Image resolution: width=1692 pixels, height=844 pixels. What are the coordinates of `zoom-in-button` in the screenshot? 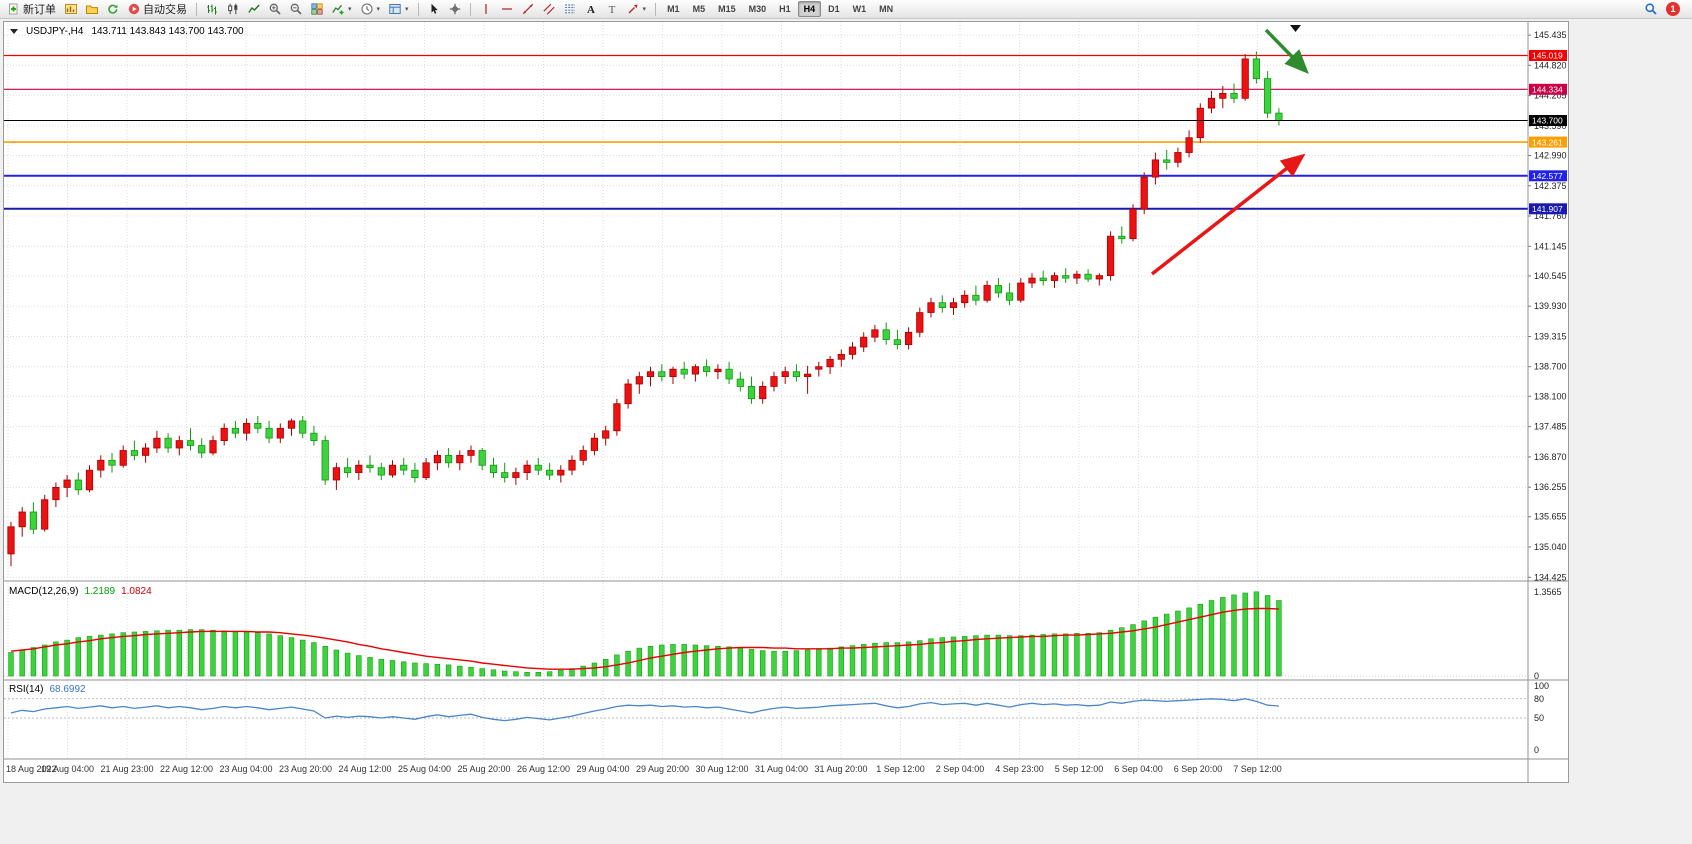 It's located at (275, 9).